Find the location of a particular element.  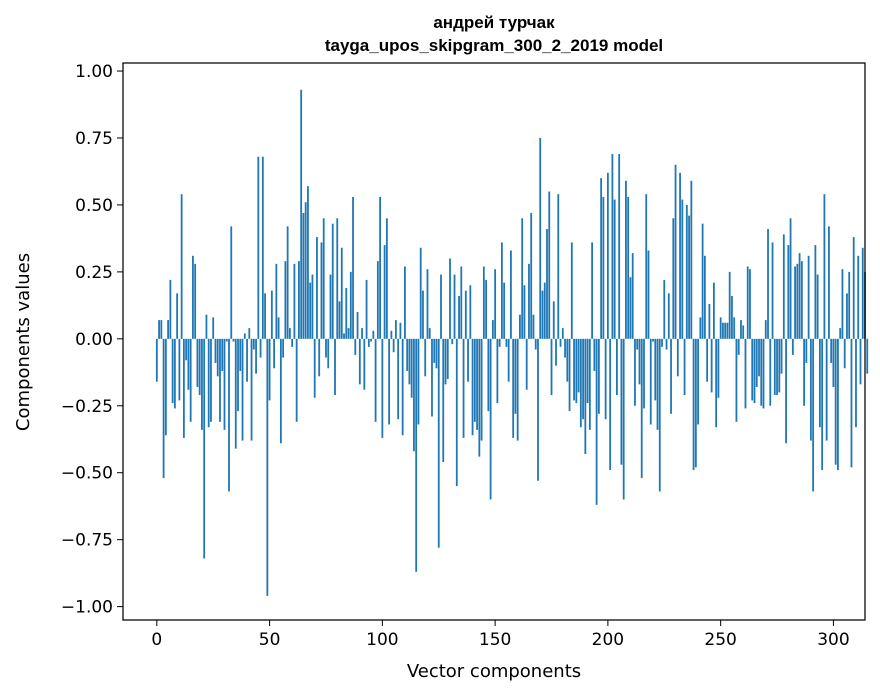

chart-title: андрей турчак is located at coordinates (494, 22).